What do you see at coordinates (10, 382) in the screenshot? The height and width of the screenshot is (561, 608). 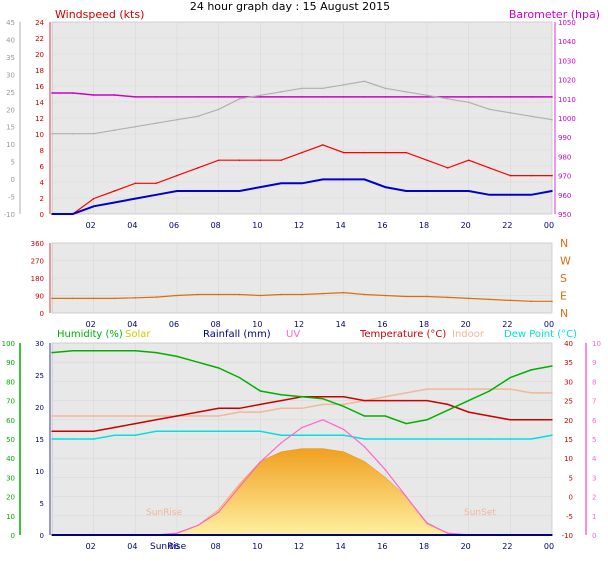 I see `humidity-axis-tick-label: 80` at bounding box center [10, 382].